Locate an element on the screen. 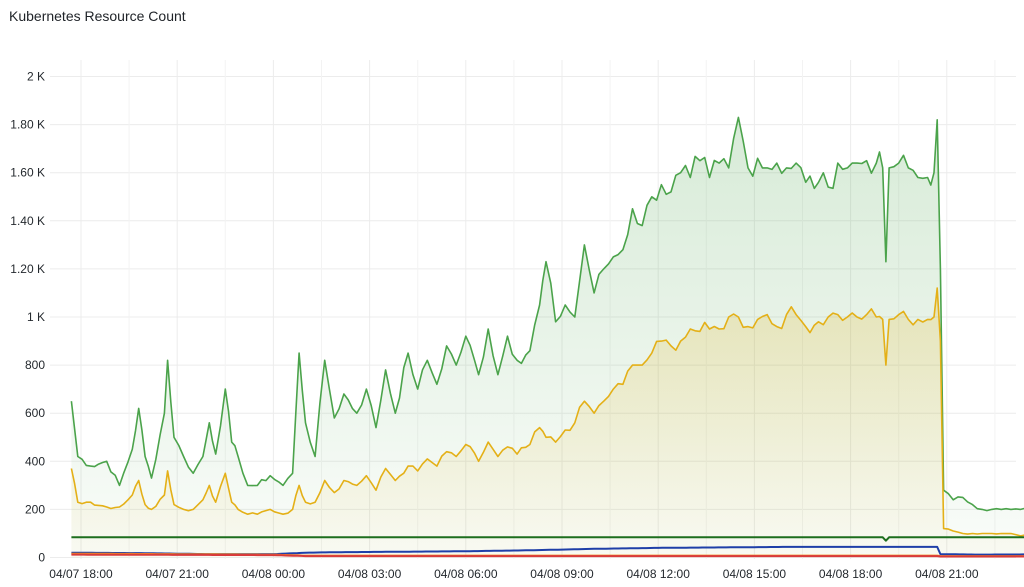 This screenshot has width=1024, height=587. x-tick-label: 04/08 00:00 is located at coordinates (274, 574).